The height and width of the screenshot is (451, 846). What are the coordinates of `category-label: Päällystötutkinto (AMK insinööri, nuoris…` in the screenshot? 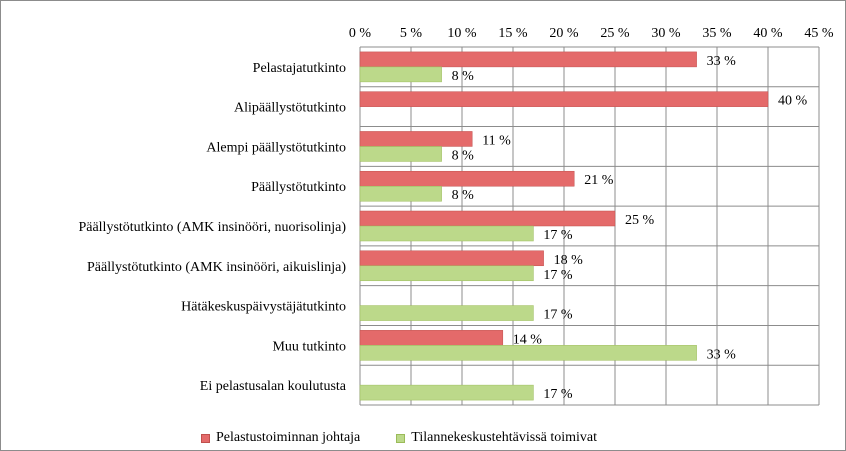 It's located at (212, 227).